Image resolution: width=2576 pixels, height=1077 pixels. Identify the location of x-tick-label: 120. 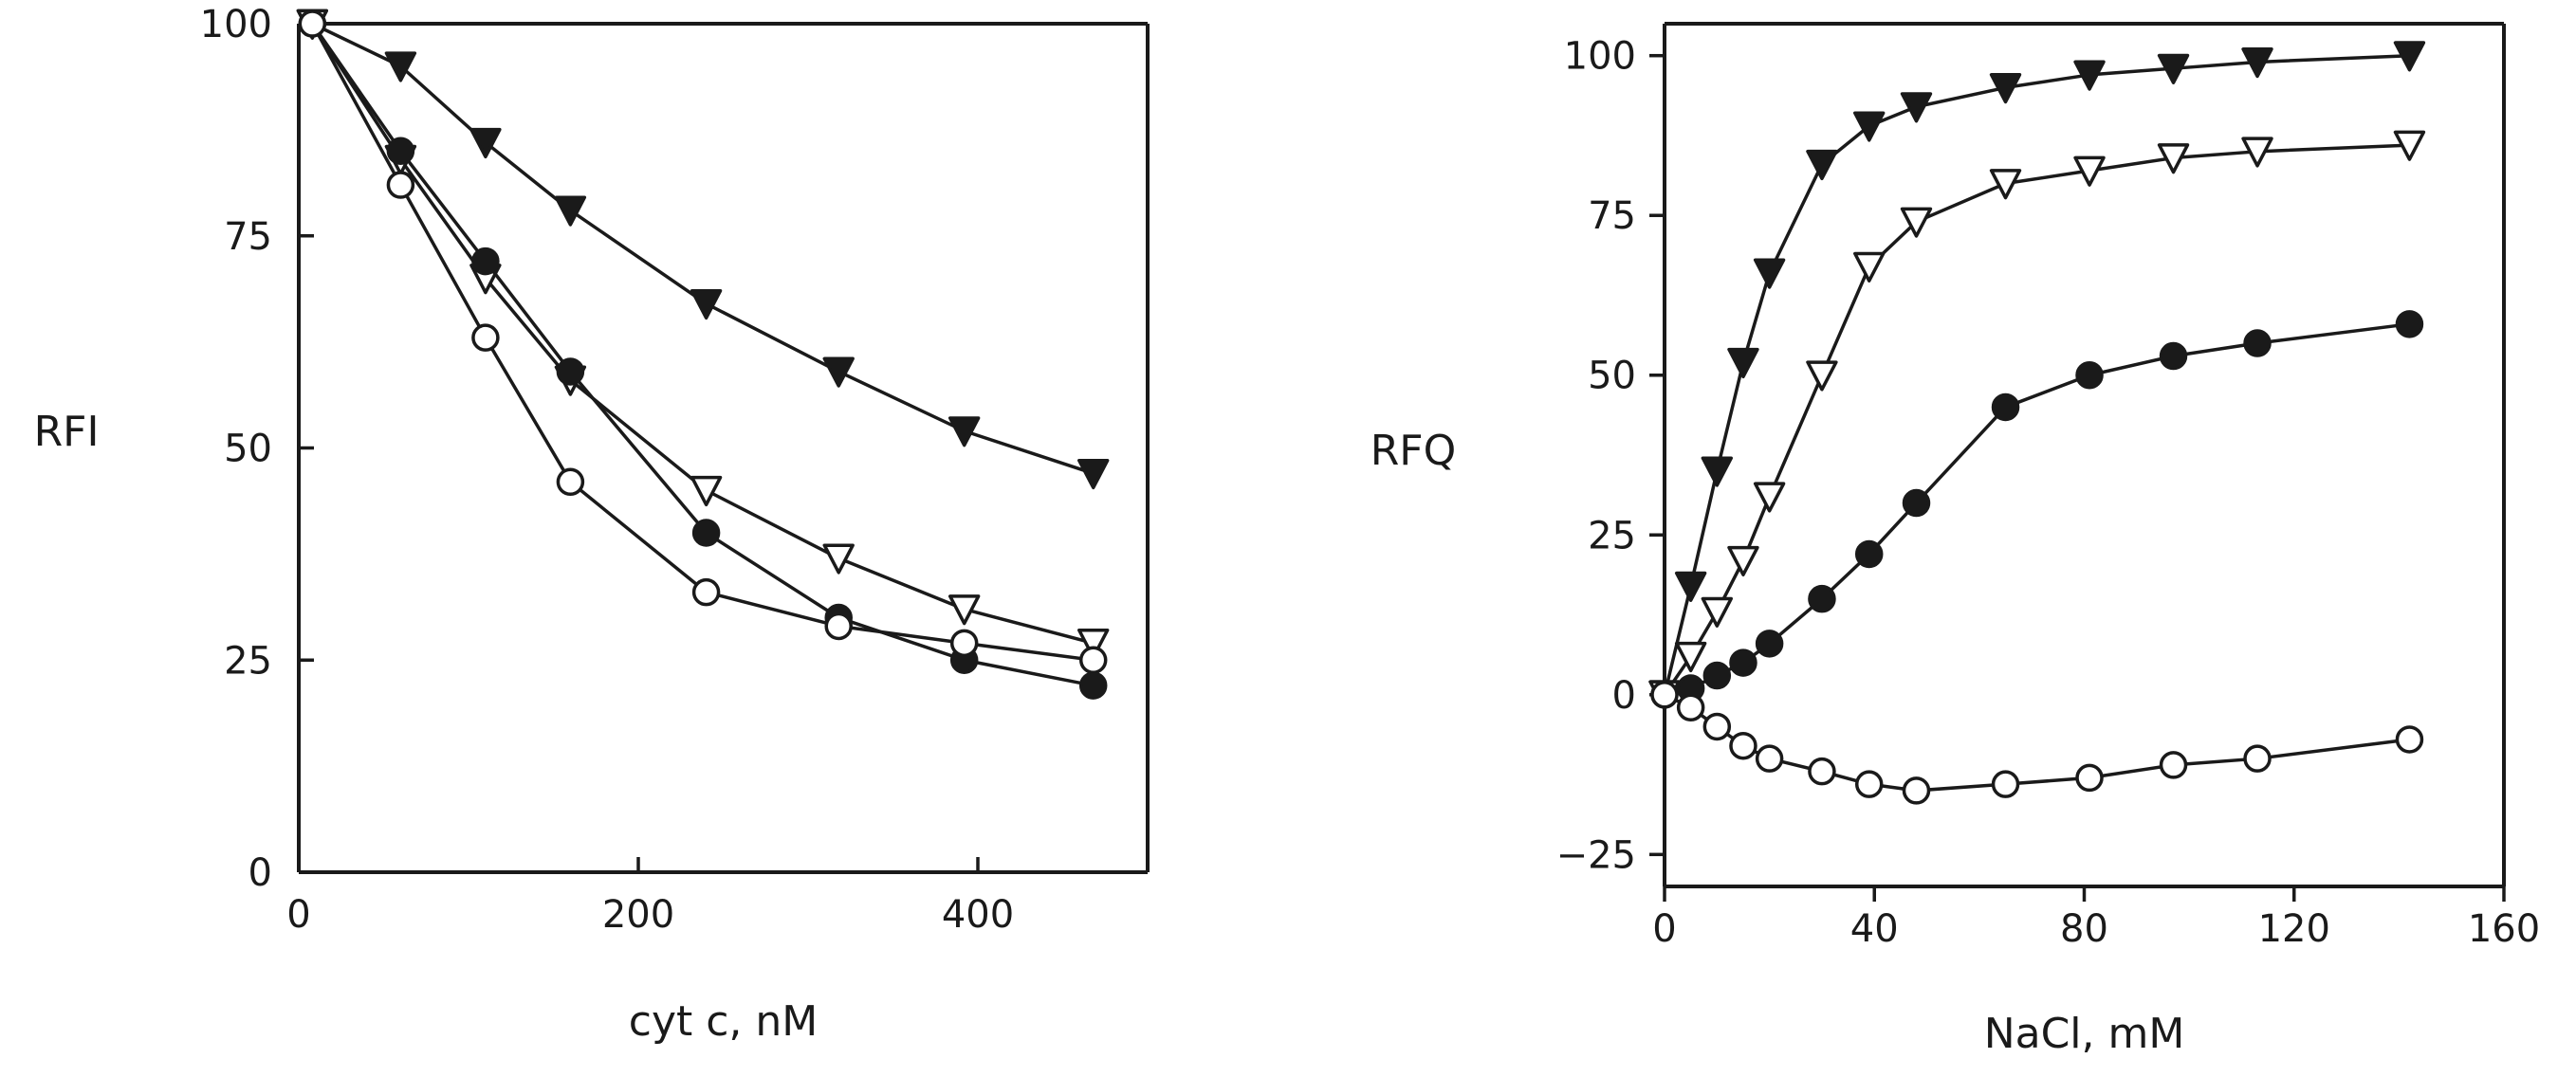
(2294, 929).